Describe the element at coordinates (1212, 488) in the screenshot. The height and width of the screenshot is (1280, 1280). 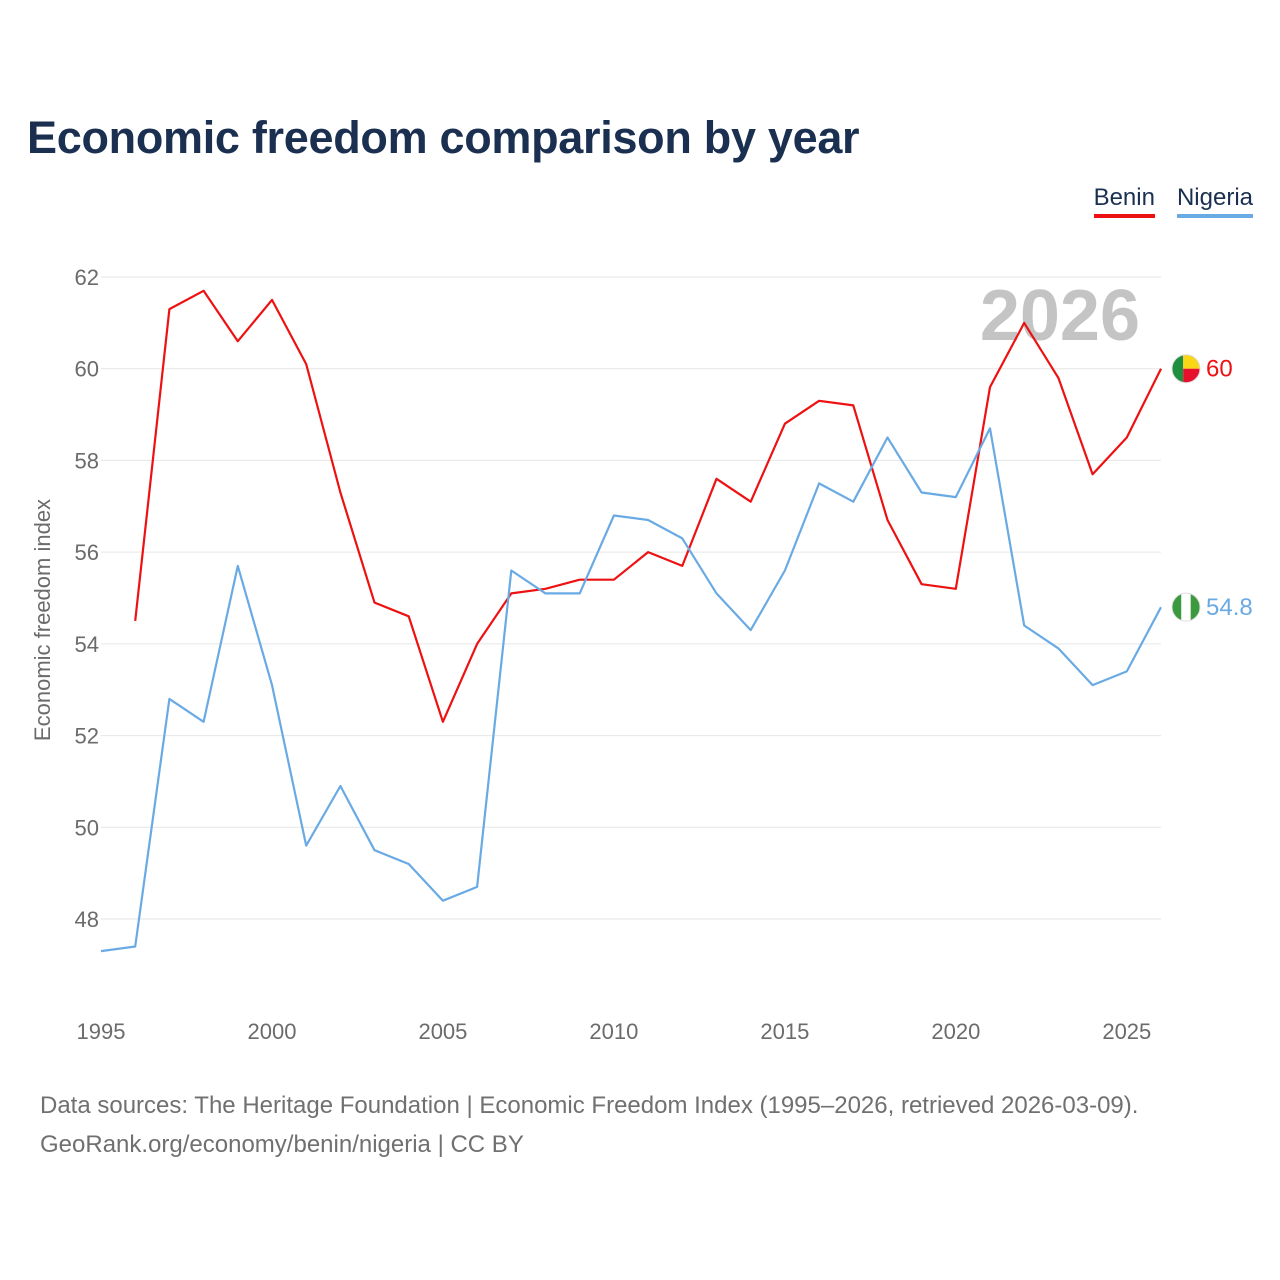
I see `series-end-markers: 60 54.8` at that location.